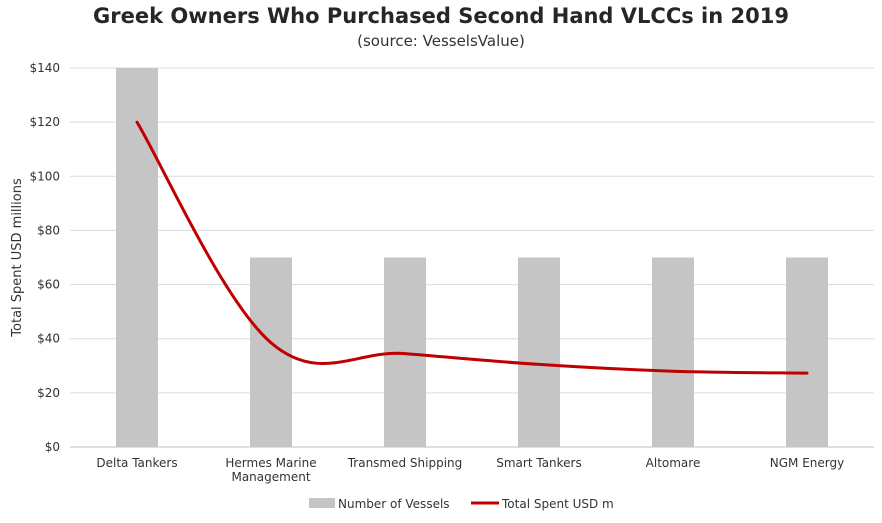 This screenshot has height=523, width=882. Describe the element at coordinates (394, 504) in the screenshot. I see `legend-label-number-of-vessels: Number of Vessels` at that location.